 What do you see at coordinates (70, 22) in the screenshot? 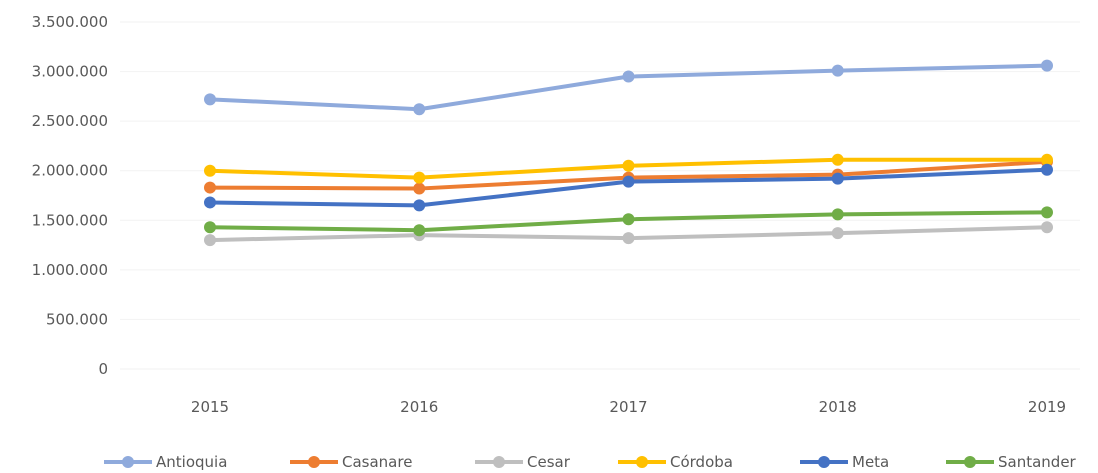
I see `y-tick-label: 3.500.000` at bounding box center [70, 22].